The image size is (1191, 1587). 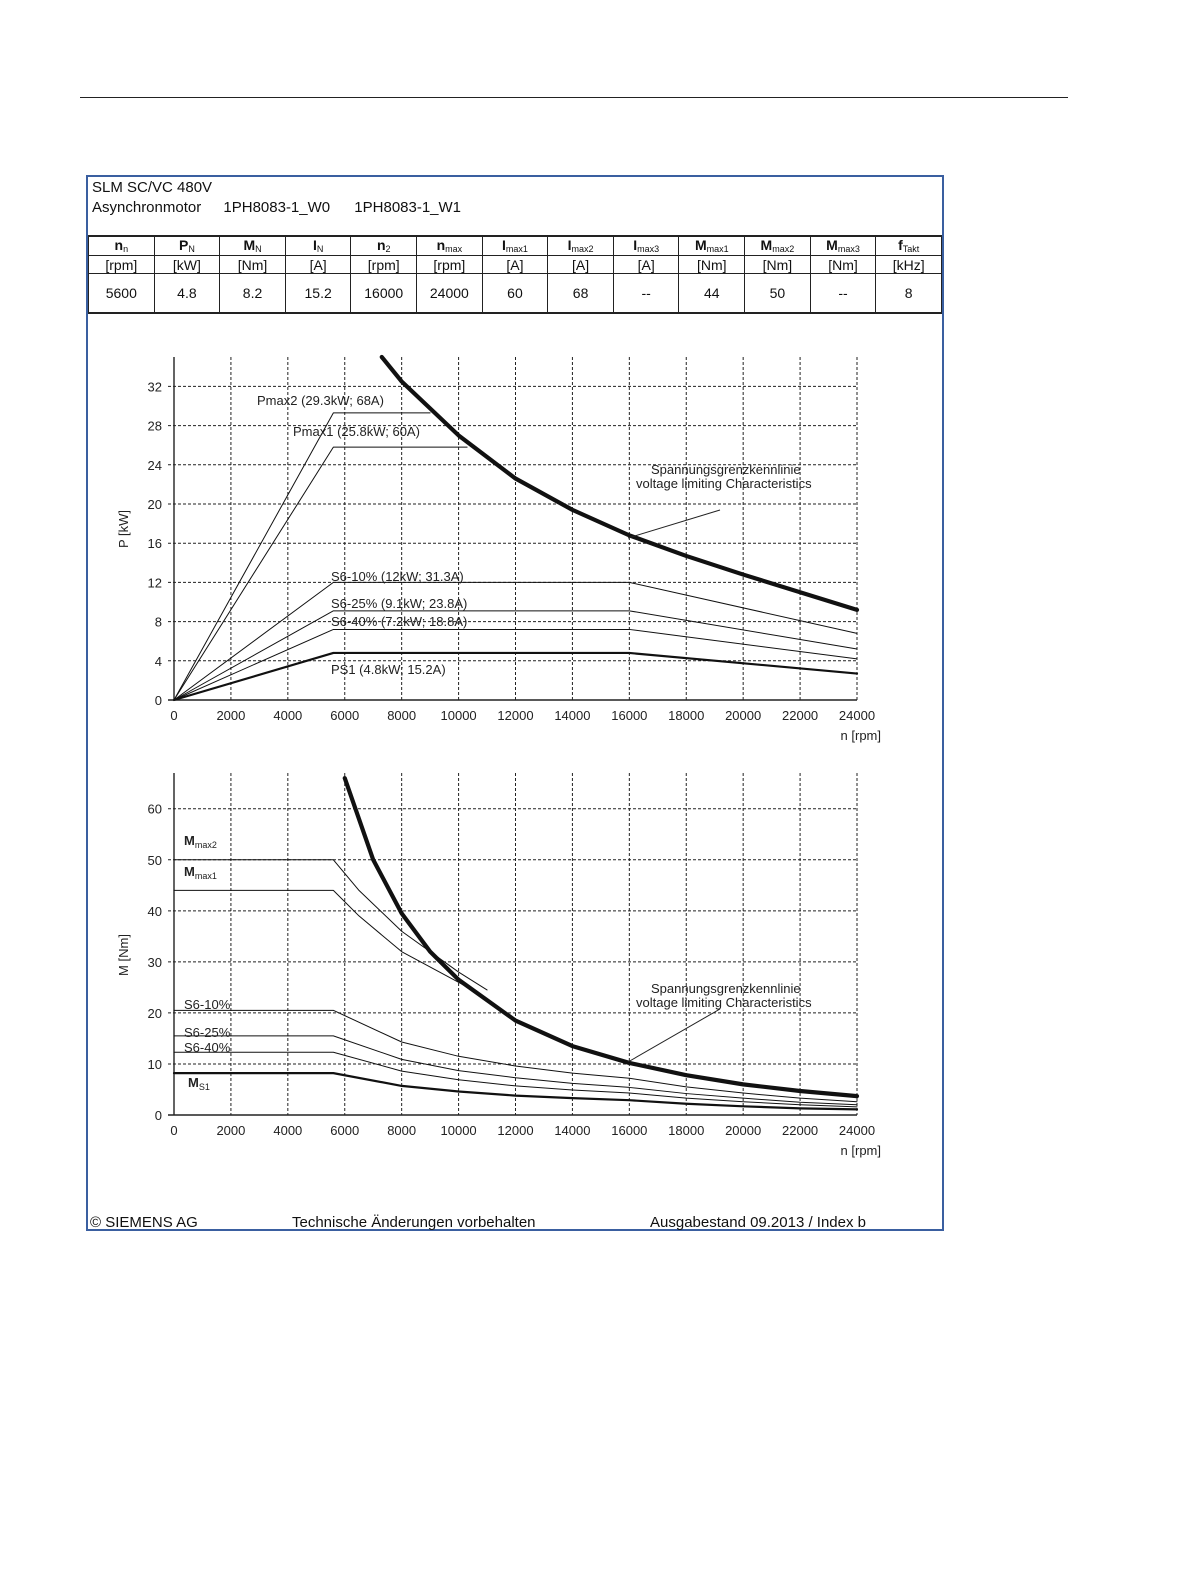 What do you see at coordinates (155, 543) in the screenshot?
I see `y-tick-label: 16` at bounding box center [155, 543].